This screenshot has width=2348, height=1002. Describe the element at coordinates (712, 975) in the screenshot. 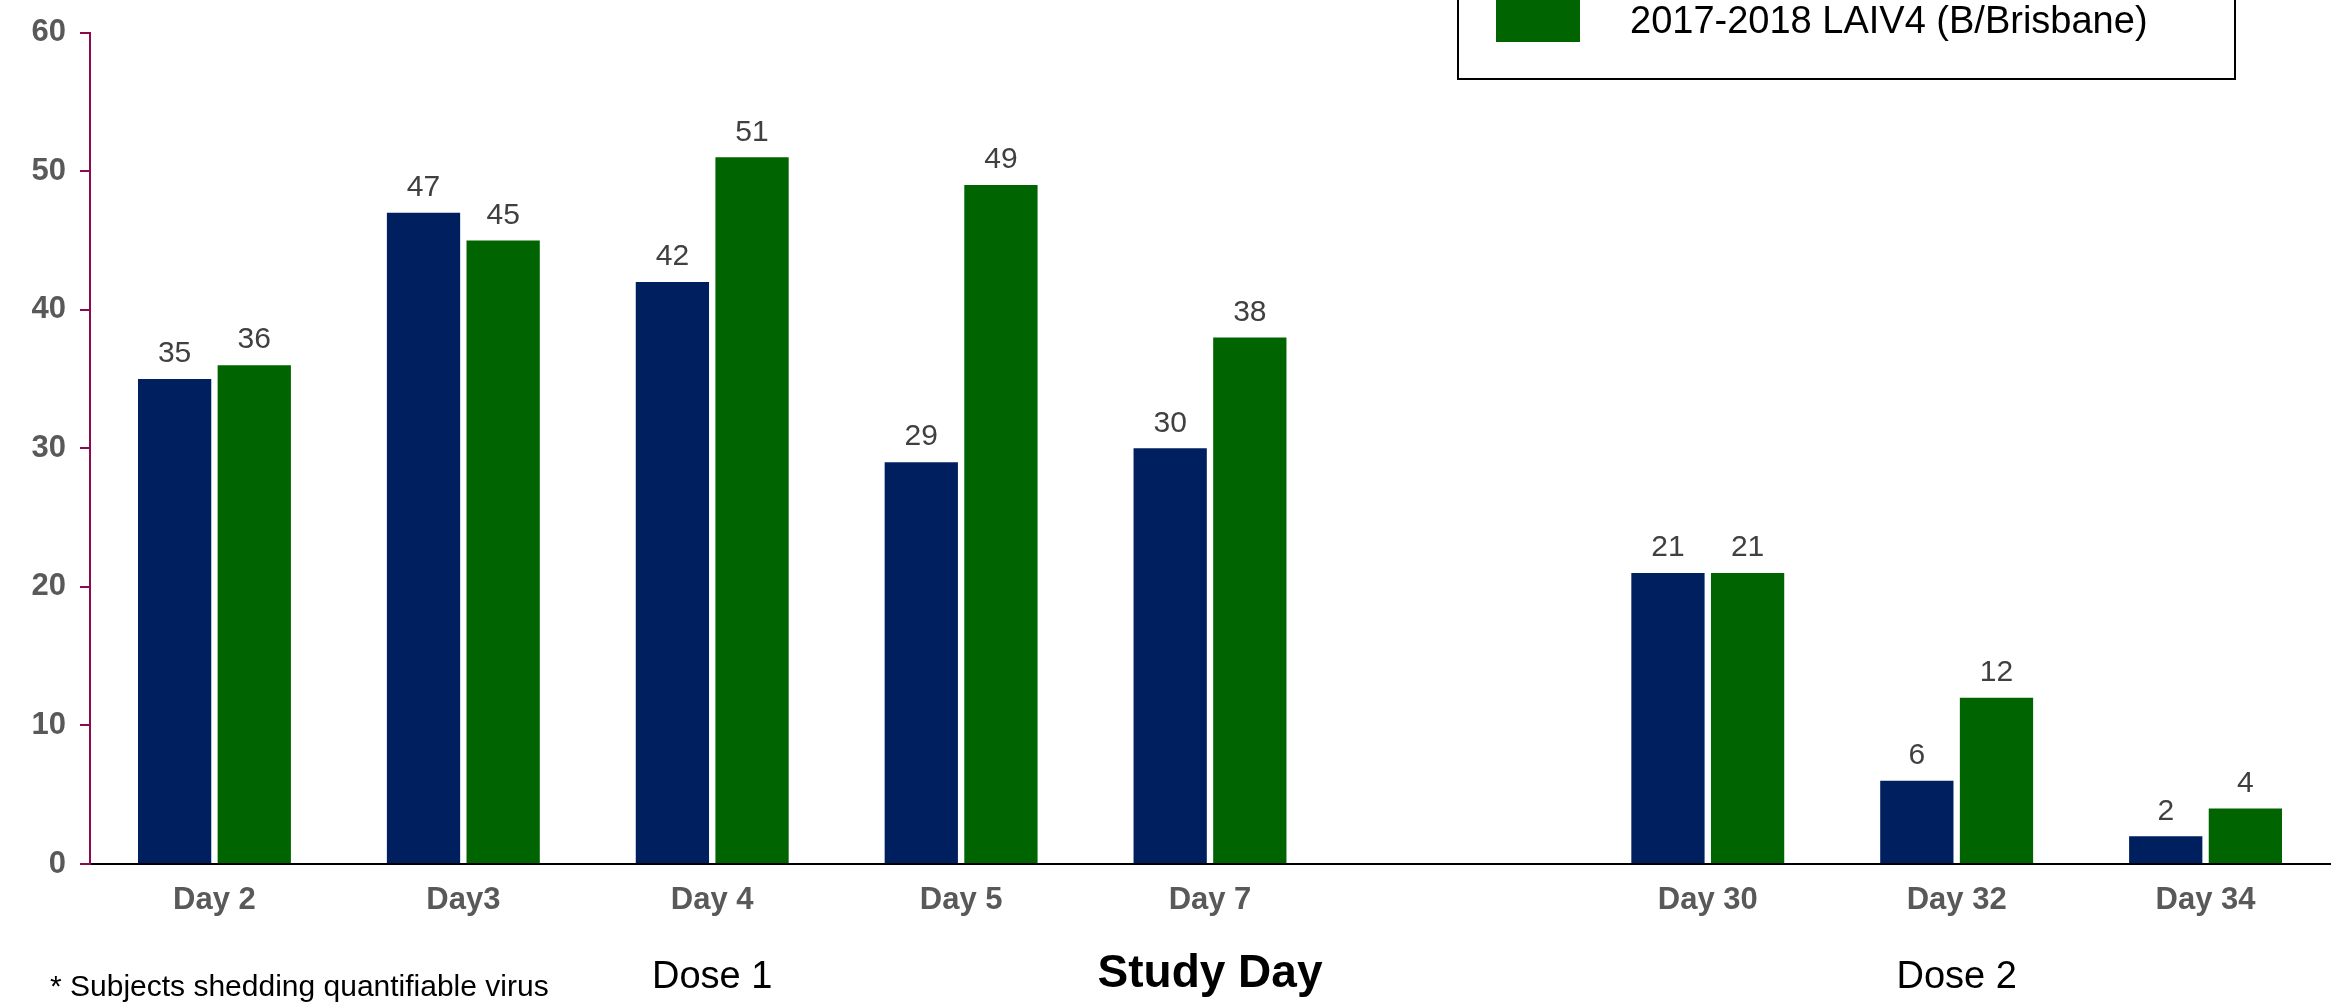

I see `text: Dose 1` at that location.